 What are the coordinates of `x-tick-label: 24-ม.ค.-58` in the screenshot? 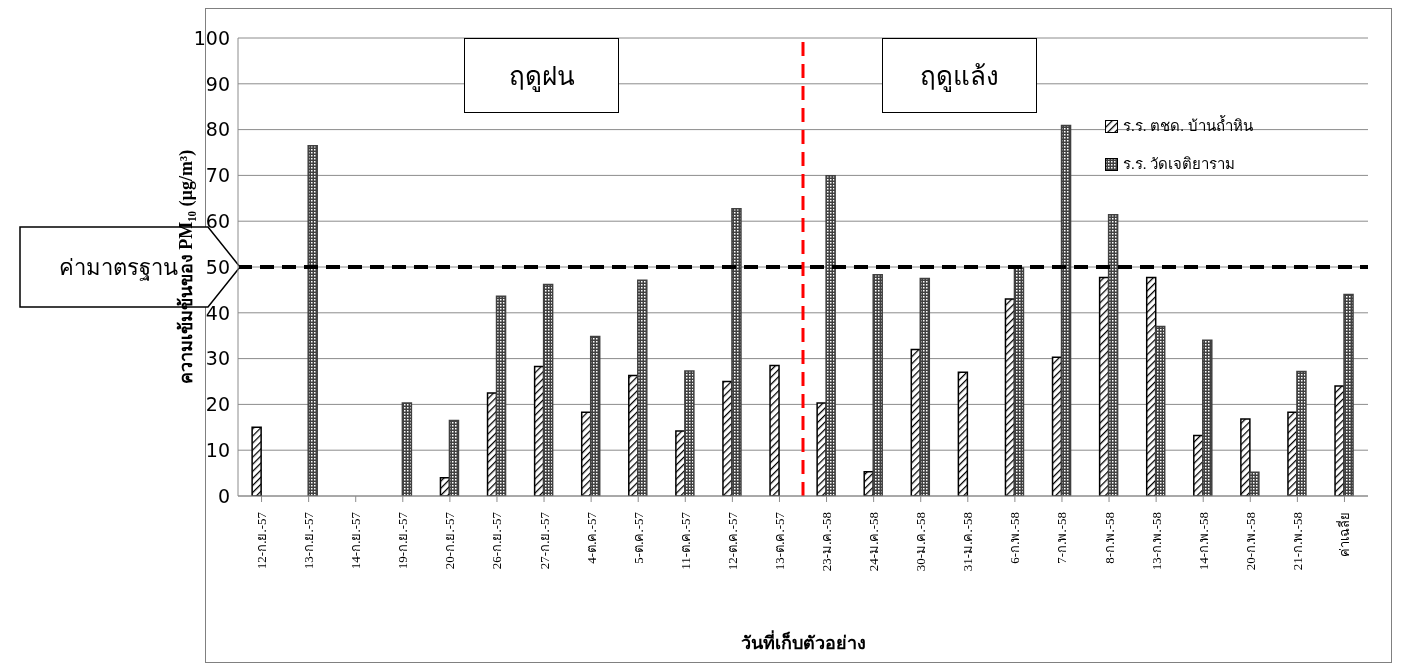 It's located at (874, 542).